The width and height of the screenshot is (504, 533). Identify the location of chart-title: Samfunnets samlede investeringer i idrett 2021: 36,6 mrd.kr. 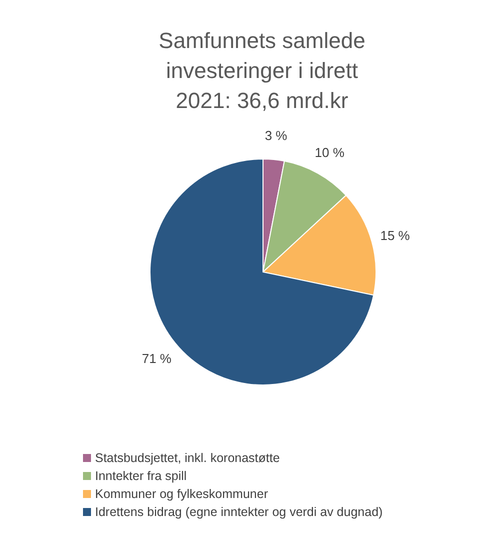
(262, 71).